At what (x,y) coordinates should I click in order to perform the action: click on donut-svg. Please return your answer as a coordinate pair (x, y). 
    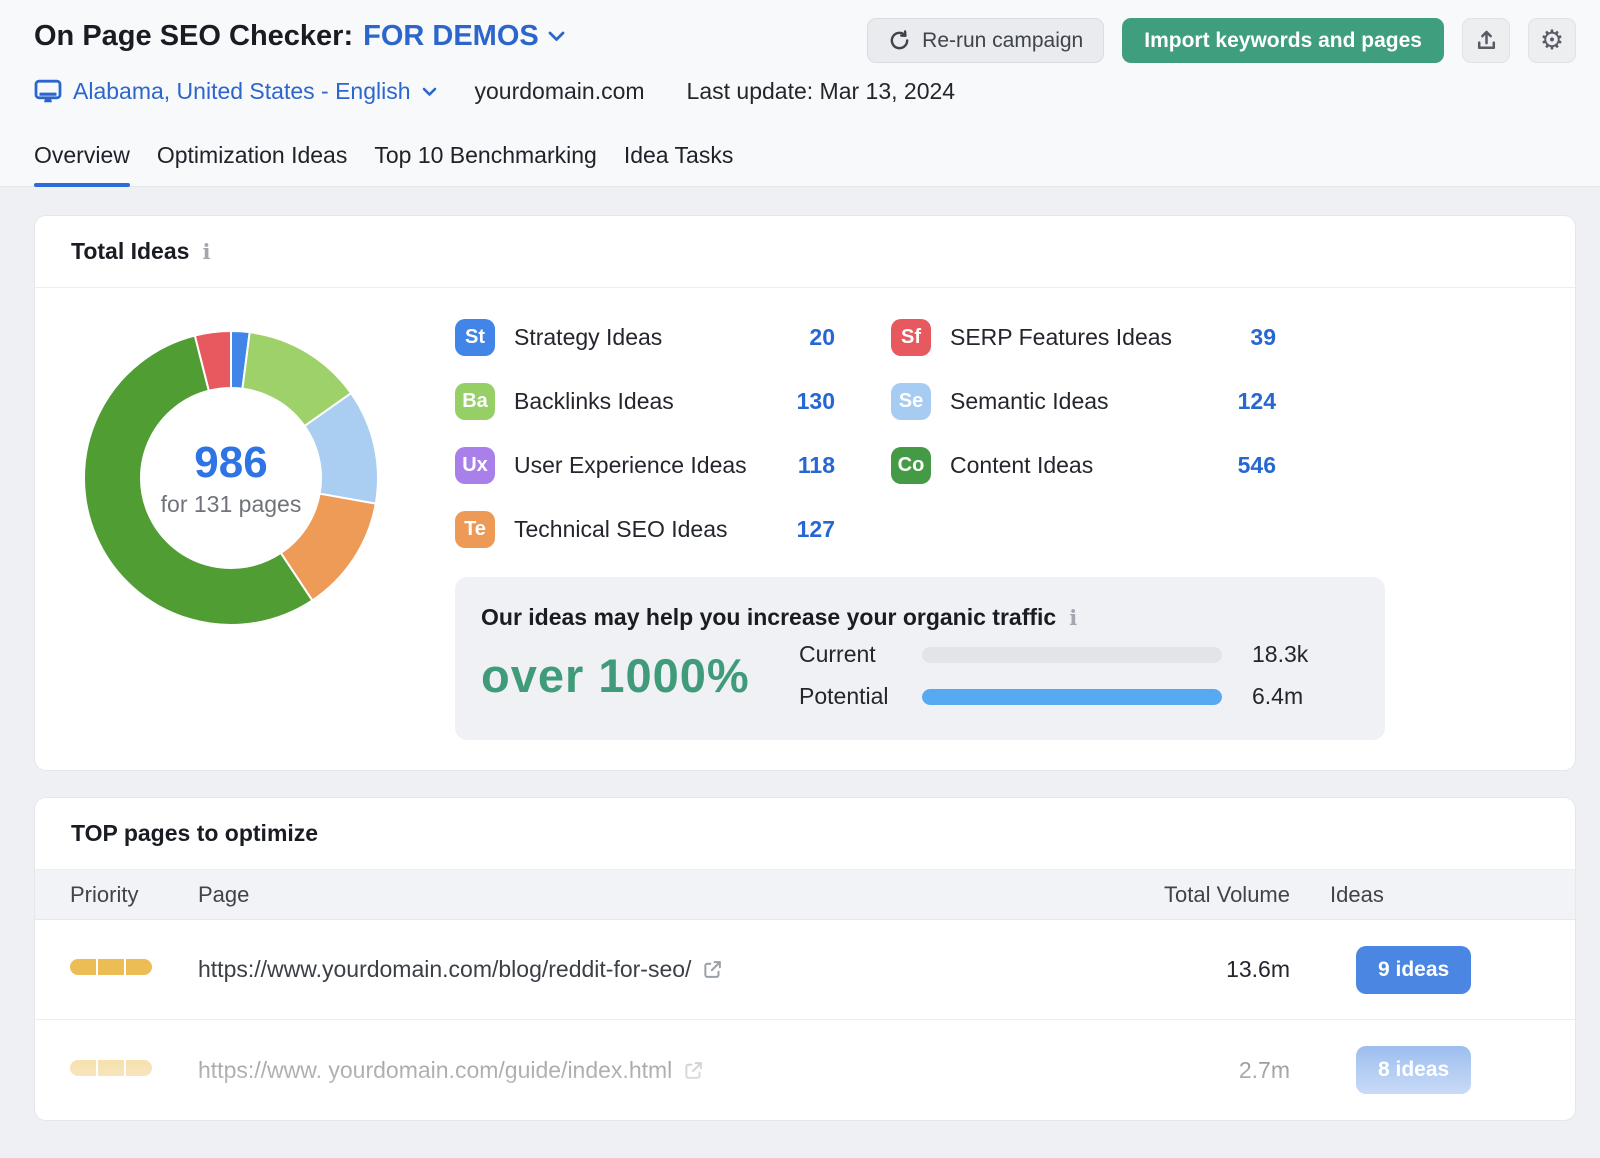
    Looking at the image, I should click on (231, 477).